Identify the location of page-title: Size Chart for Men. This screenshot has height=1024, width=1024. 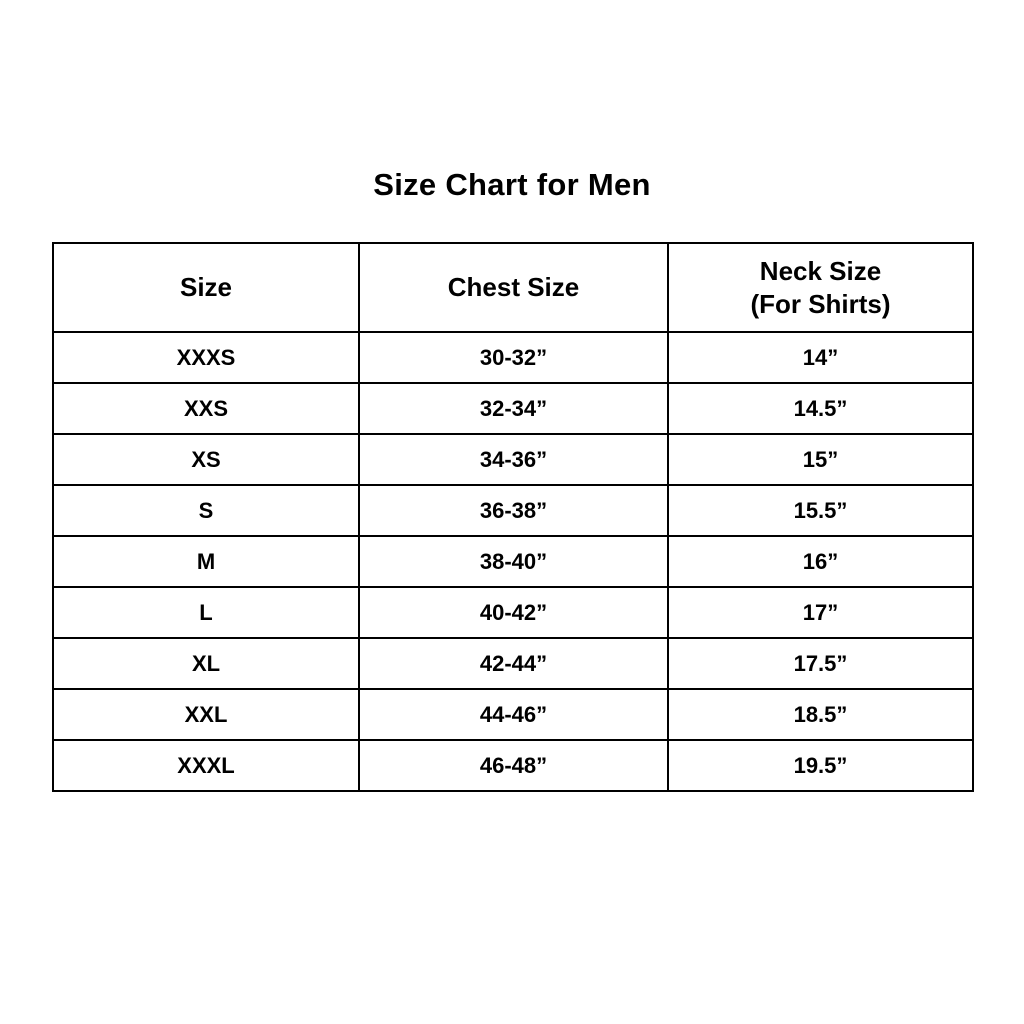
(512, 184).